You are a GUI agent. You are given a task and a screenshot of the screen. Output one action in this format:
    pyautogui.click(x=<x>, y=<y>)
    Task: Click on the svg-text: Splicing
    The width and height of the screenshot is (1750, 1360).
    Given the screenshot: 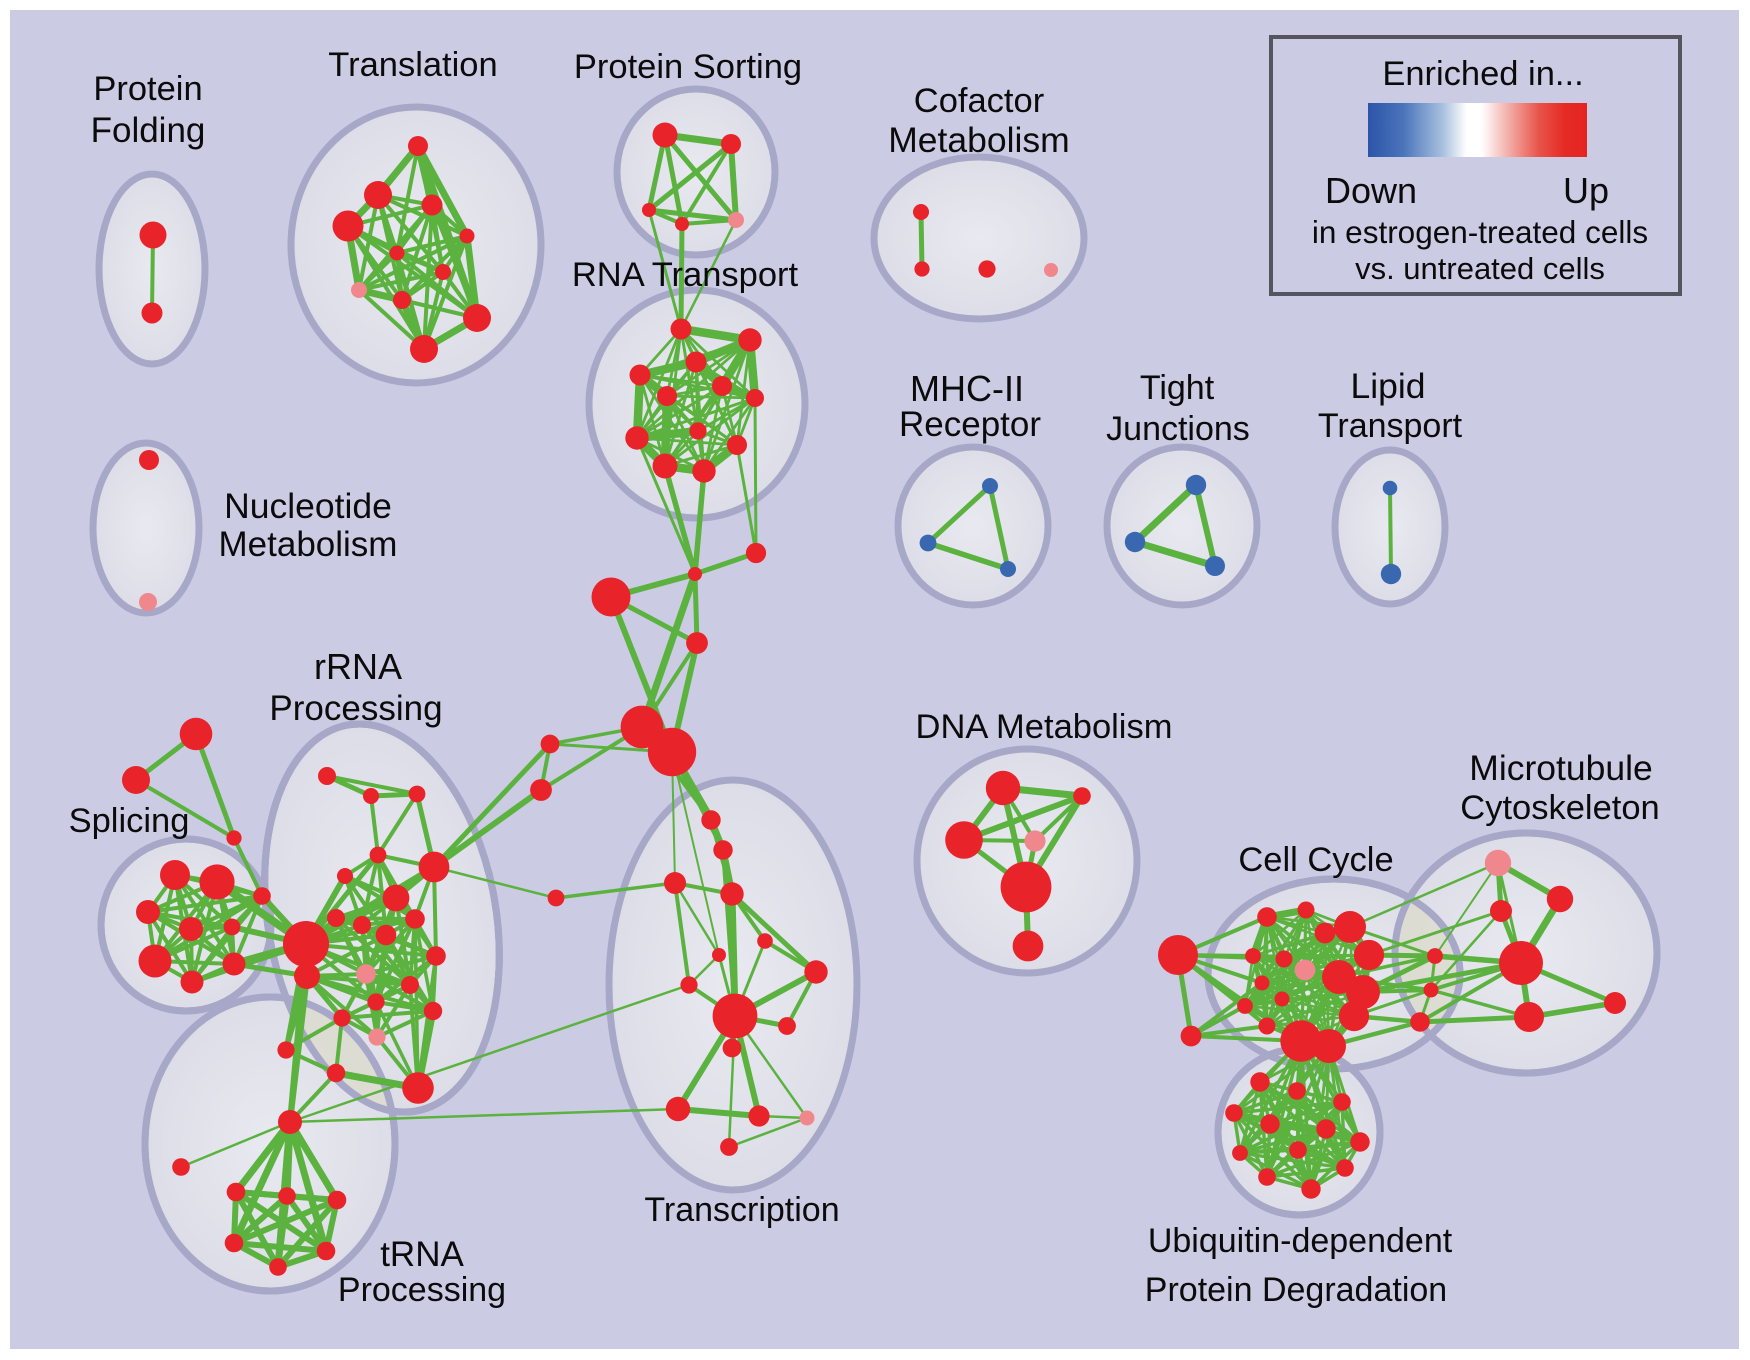 What is the action you would take?
    pyautogui.click(x=129, y=821)
    